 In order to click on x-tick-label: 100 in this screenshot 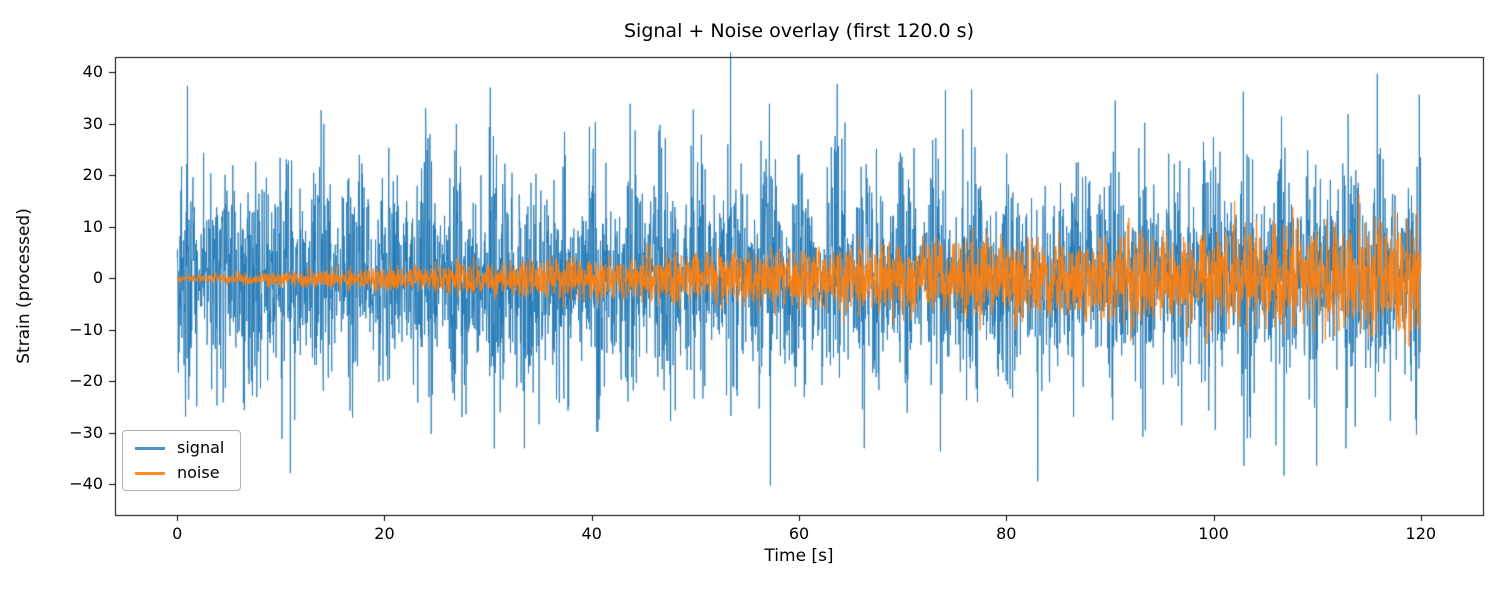, I will do `click(1213, 533)`.